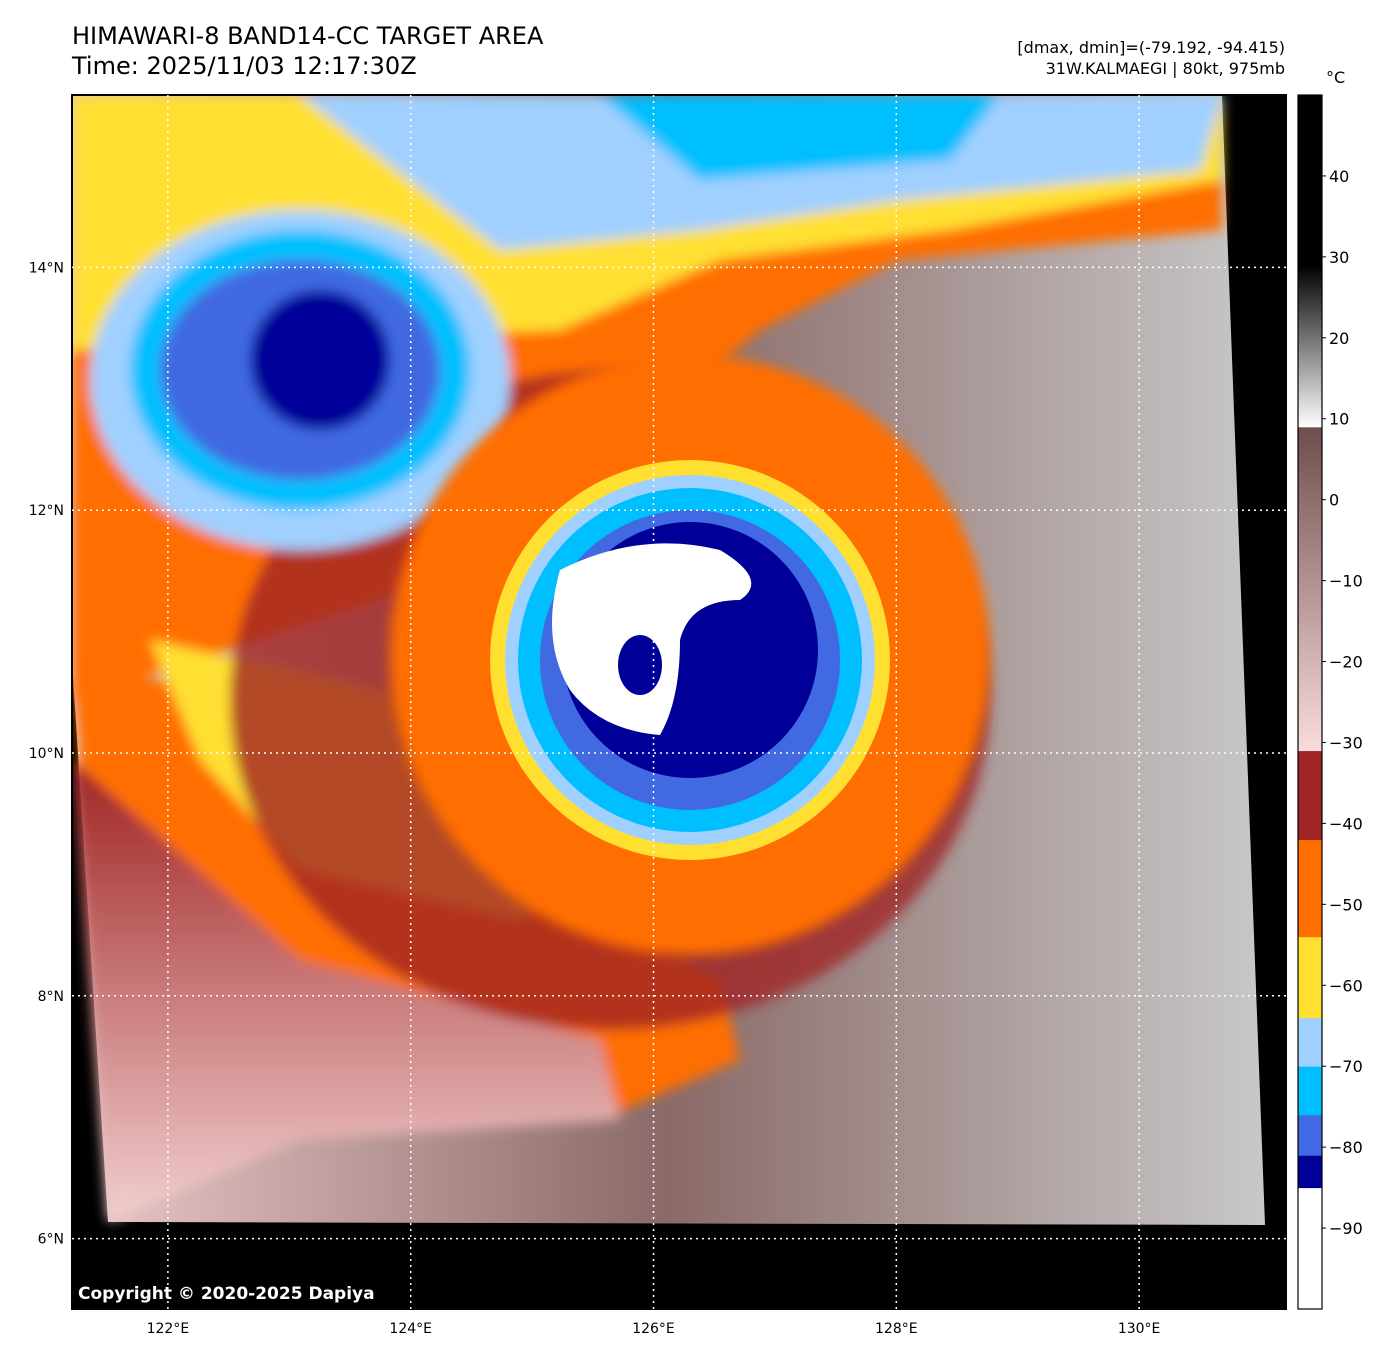 The width and height of the screenshot is (1390, 1359). I want to click on colorbar-tick-label: −70, so click(1346, 1066).